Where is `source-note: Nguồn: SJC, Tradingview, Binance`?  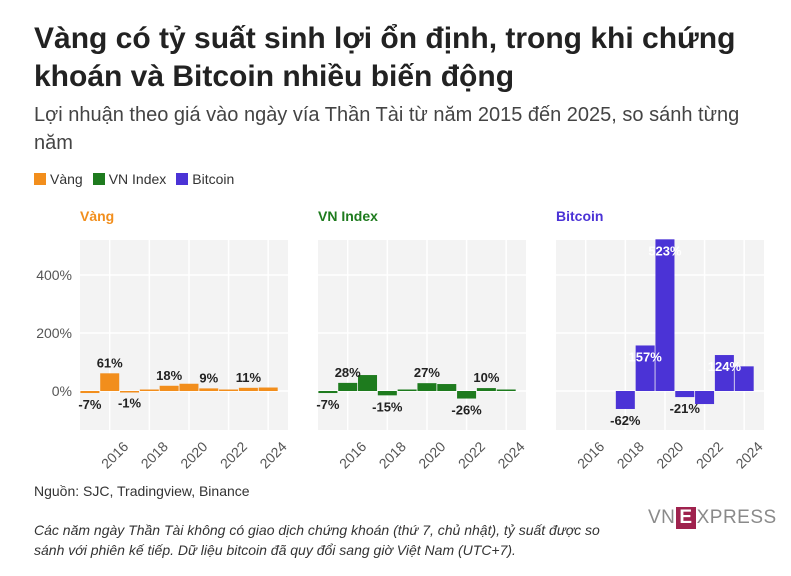
source-note: Nguồn: SJC, Tradingview, Binance is located at coordinates (142, 491).